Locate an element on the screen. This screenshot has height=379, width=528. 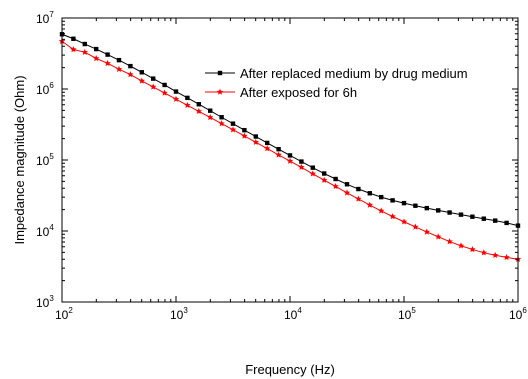
y-tick-label: 10⁶ is located at coordinates (45, 89).